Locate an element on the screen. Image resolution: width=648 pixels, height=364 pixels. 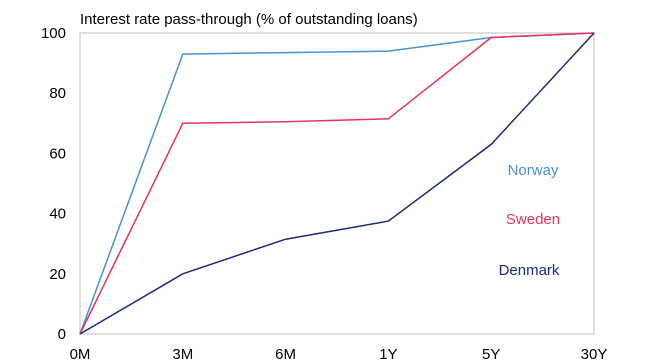
y-tick-label: 40 is located at coordinates (57, 214).